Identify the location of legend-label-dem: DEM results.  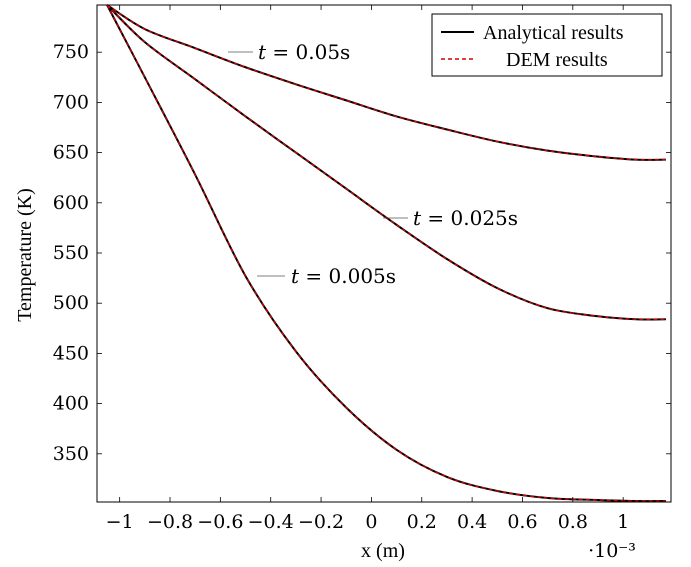
(557, 60).